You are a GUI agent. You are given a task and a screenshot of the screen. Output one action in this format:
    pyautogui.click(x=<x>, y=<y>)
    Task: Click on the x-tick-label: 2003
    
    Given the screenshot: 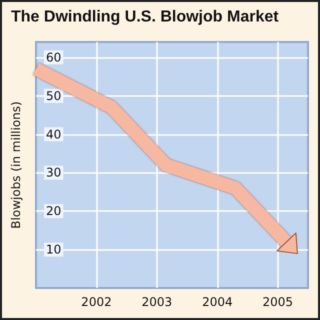 What is the action you would take?
    pyautogui.click(x=157, y=302)
    